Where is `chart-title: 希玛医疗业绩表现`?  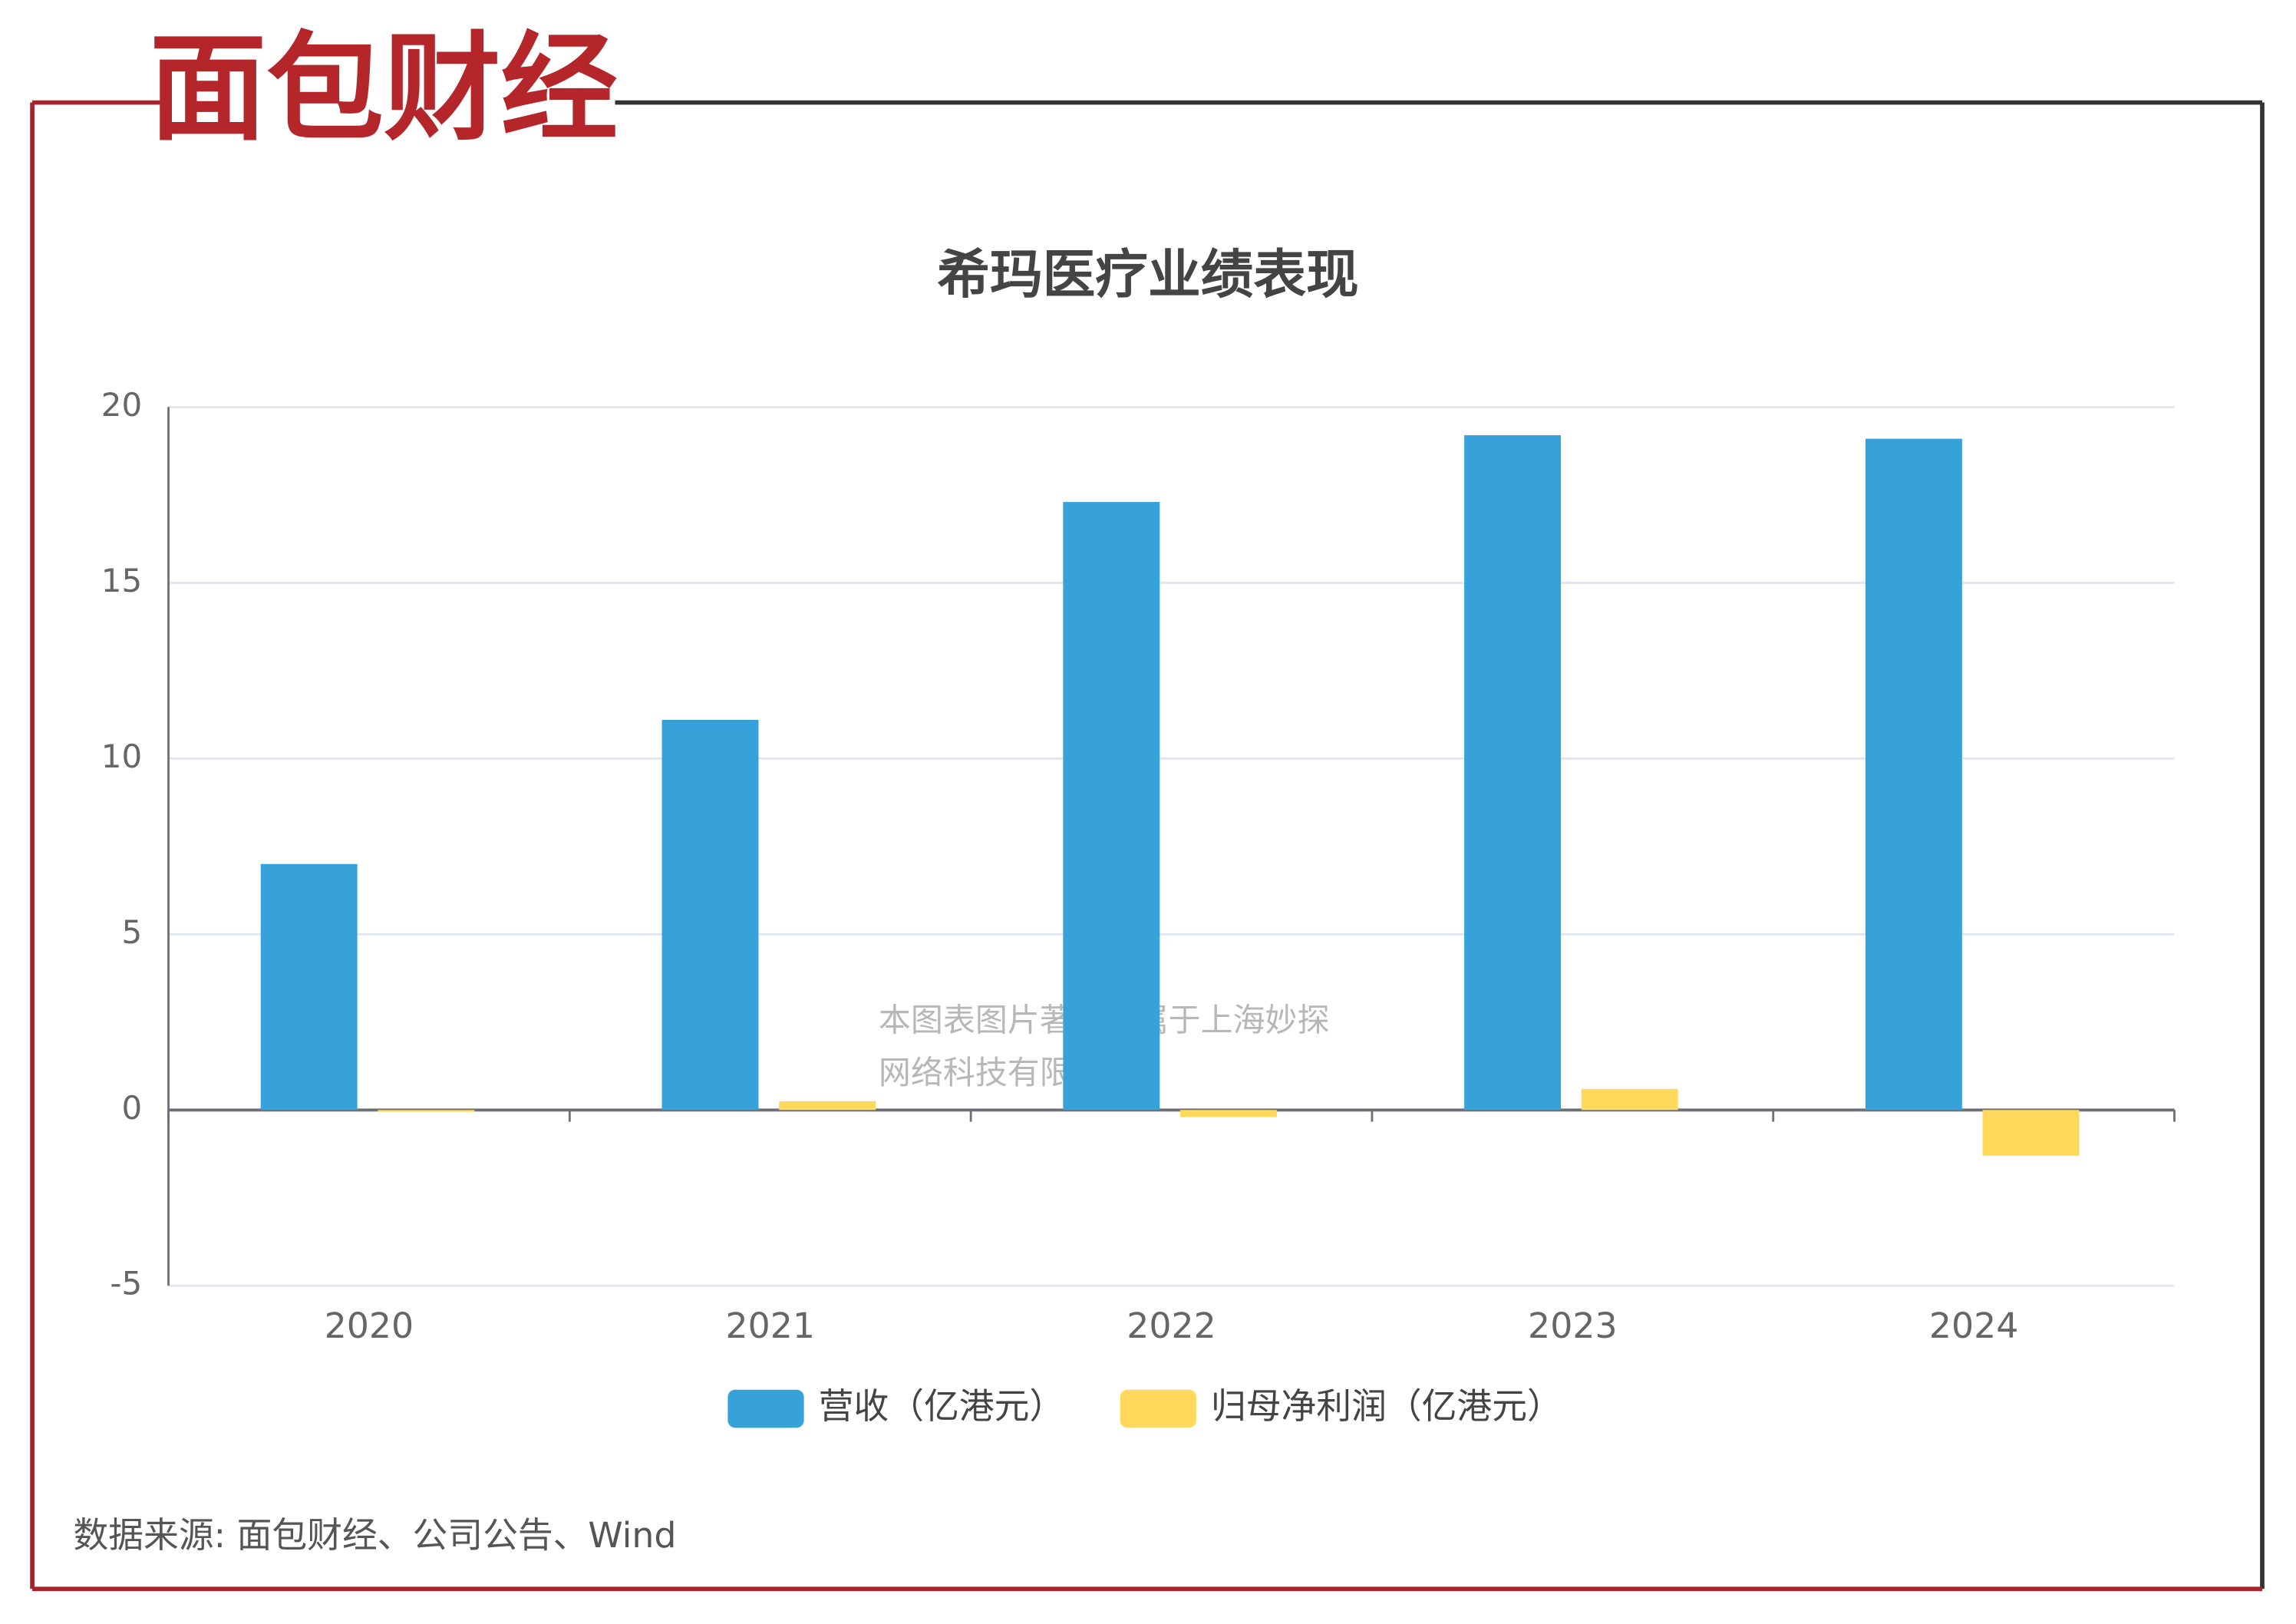
chart-title: 希玛医疗业绩表现 is located at coordinates (1147, 275).